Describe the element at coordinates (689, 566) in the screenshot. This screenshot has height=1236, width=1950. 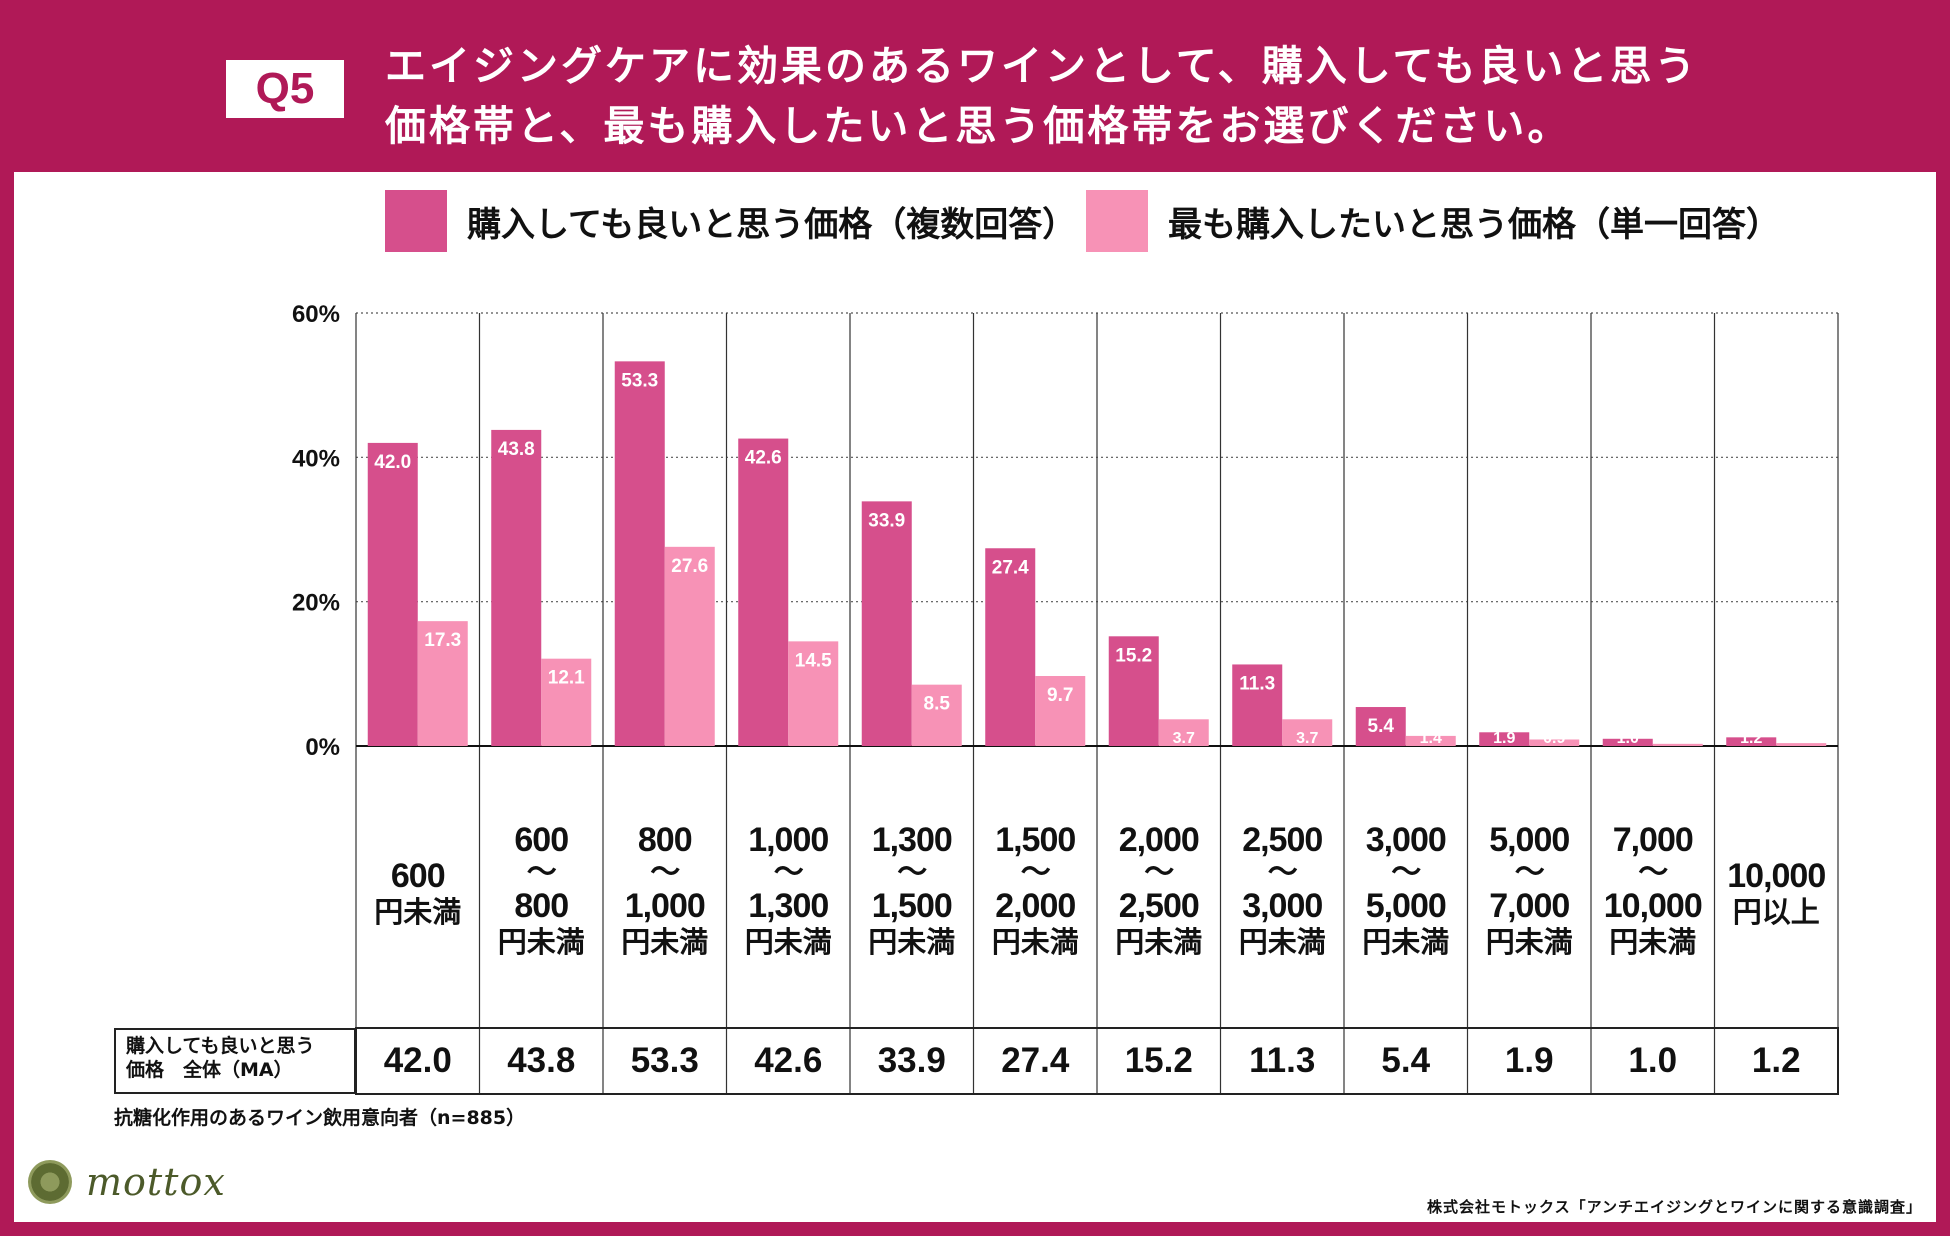
I see `data-label-series2: 27.6` at that location.